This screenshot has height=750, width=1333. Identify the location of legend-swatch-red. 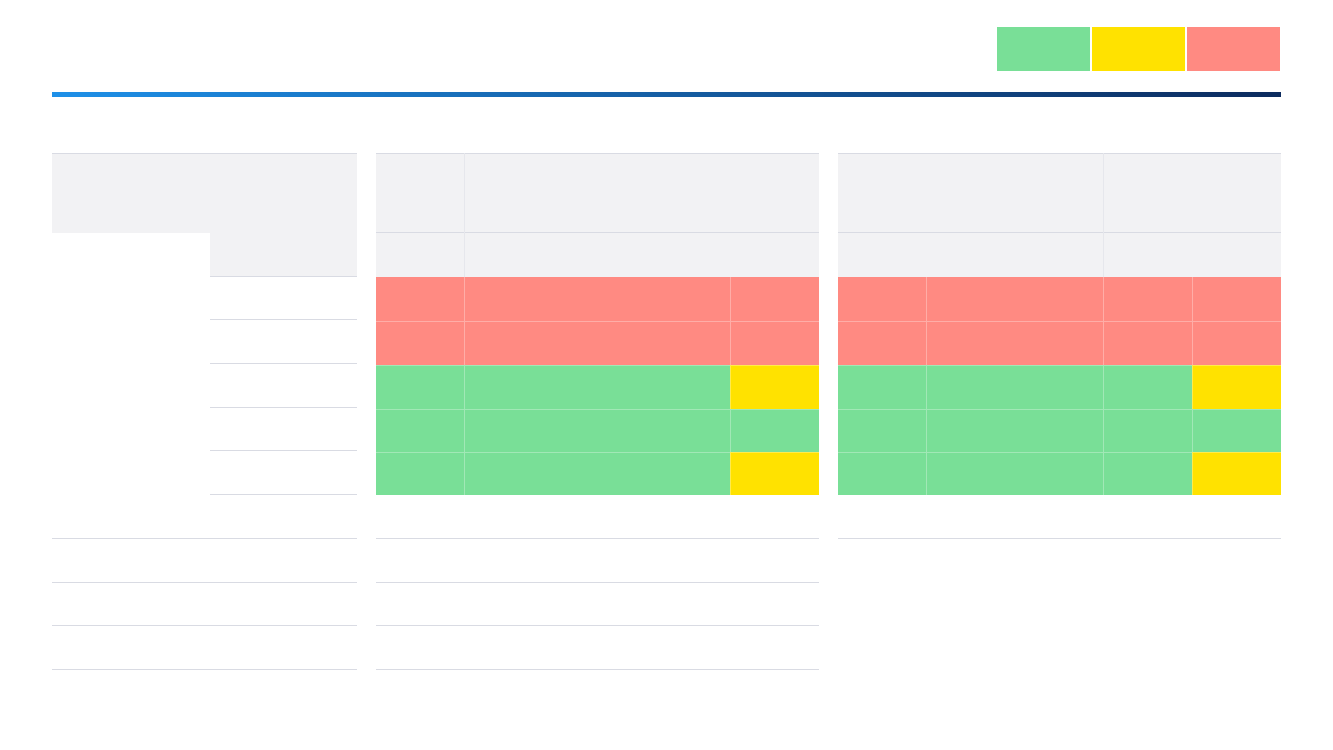
(1233, 49).